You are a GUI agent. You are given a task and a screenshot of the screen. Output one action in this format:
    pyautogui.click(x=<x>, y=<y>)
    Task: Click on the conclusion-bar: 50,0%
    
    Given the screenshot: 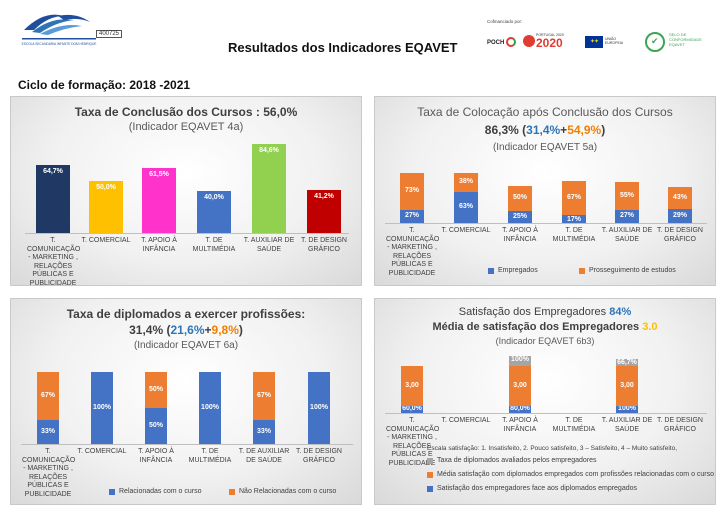 What is the action you would take?
    pyautogui.click(x=106, y=206)
    